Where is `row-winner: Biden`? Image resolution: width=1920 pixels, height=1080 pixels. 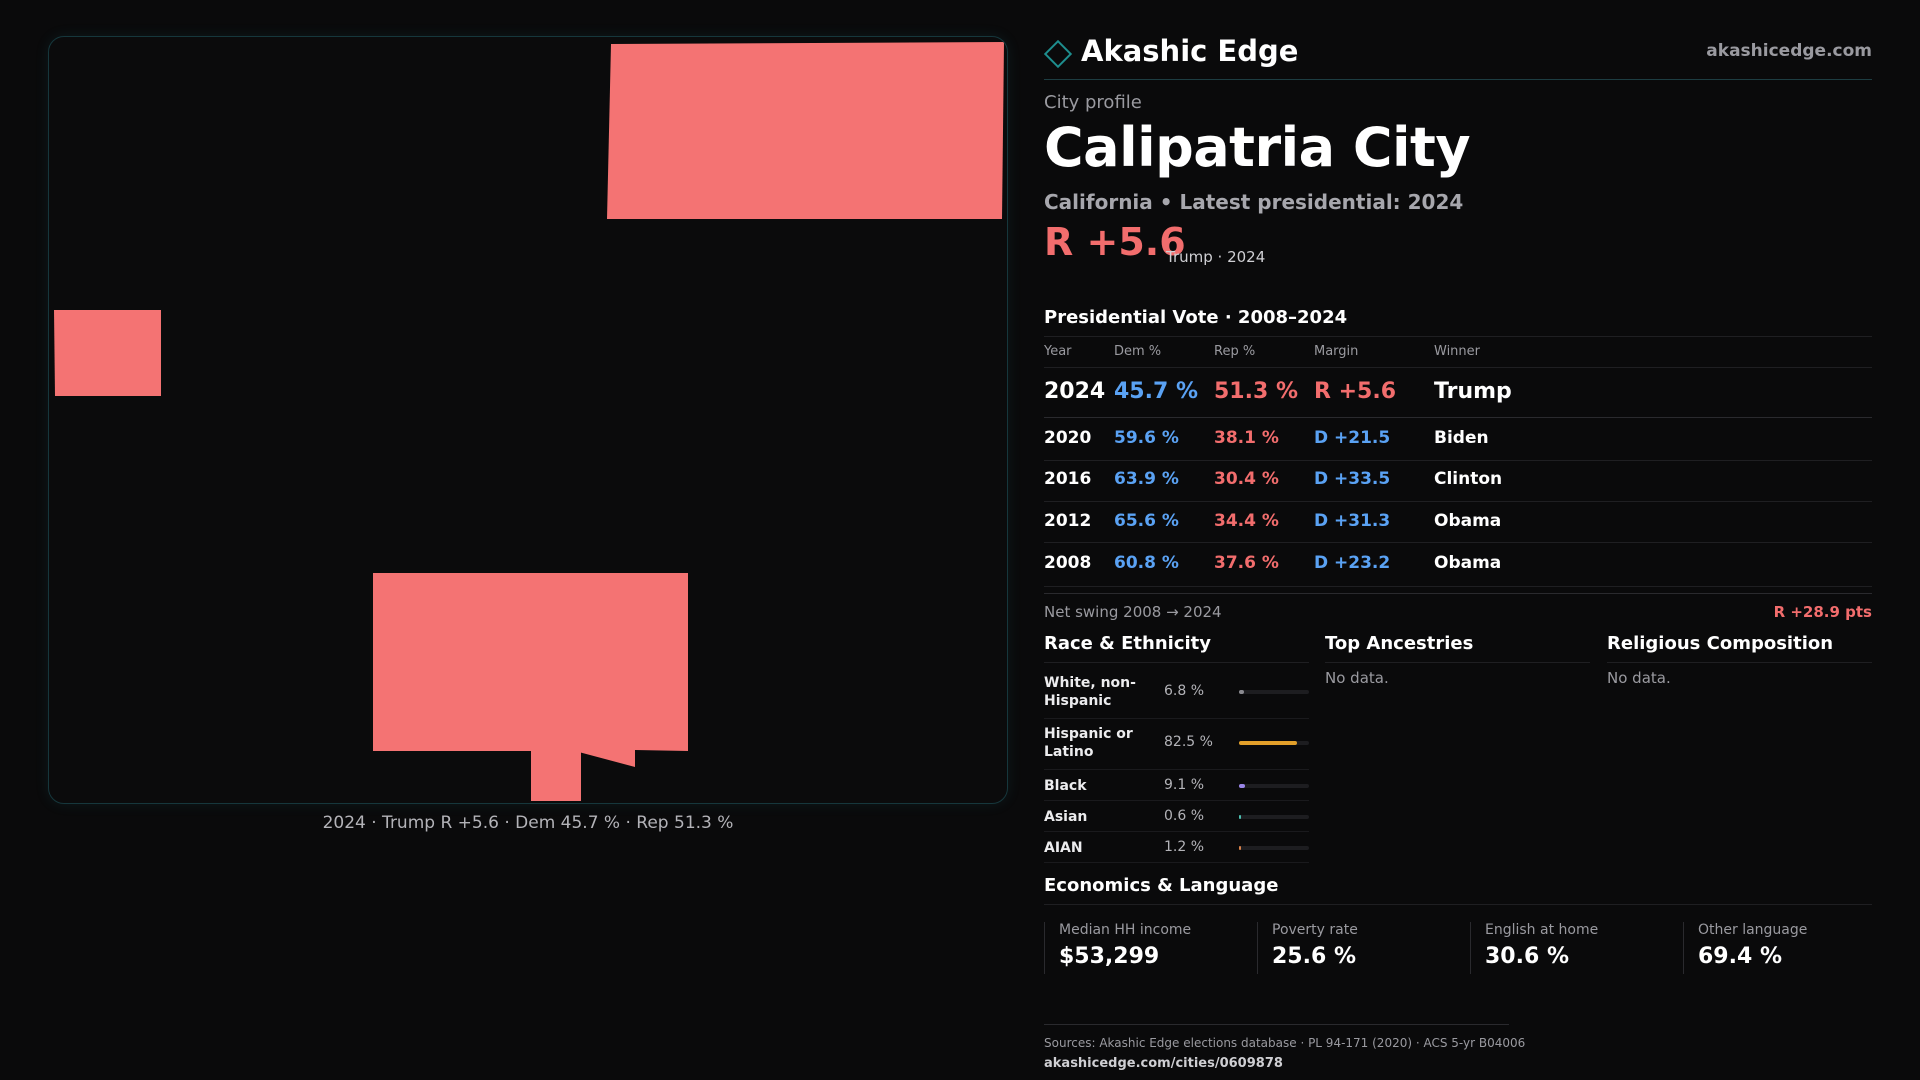
row-winner: Biden is located at coordinates (1461, 438).